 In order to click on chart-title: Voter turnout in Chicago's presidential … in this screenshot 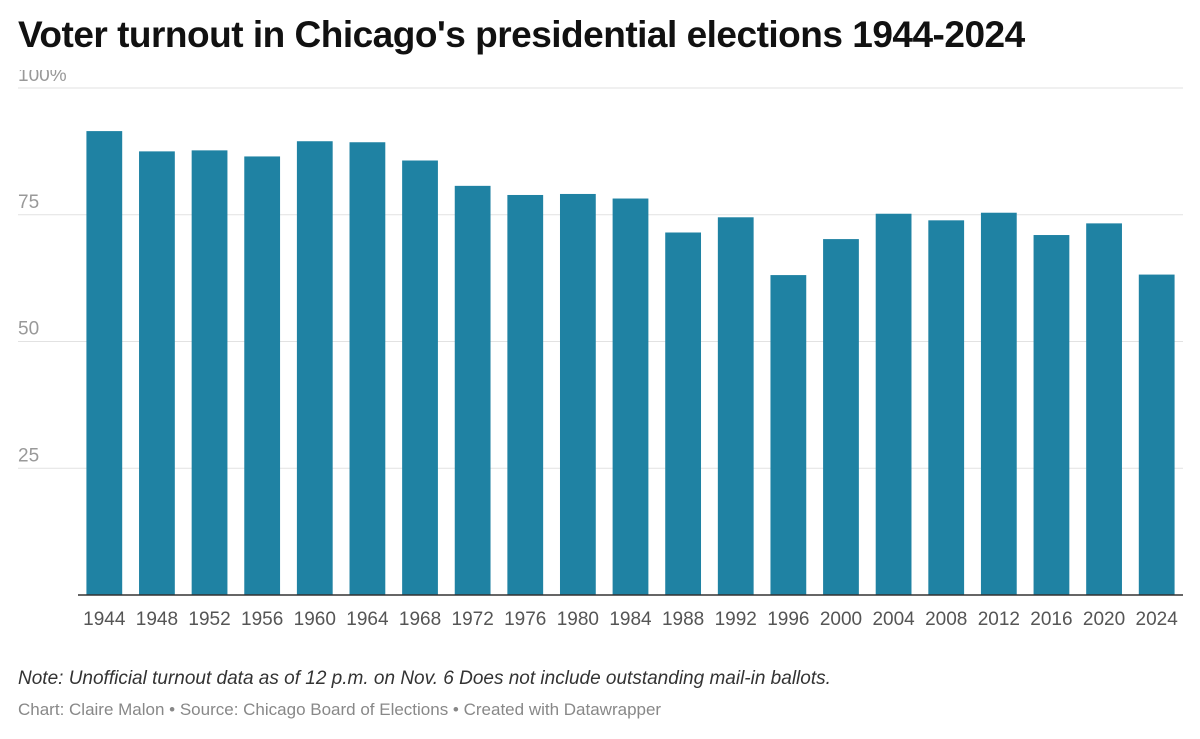, I will do `click(521, 34)`.